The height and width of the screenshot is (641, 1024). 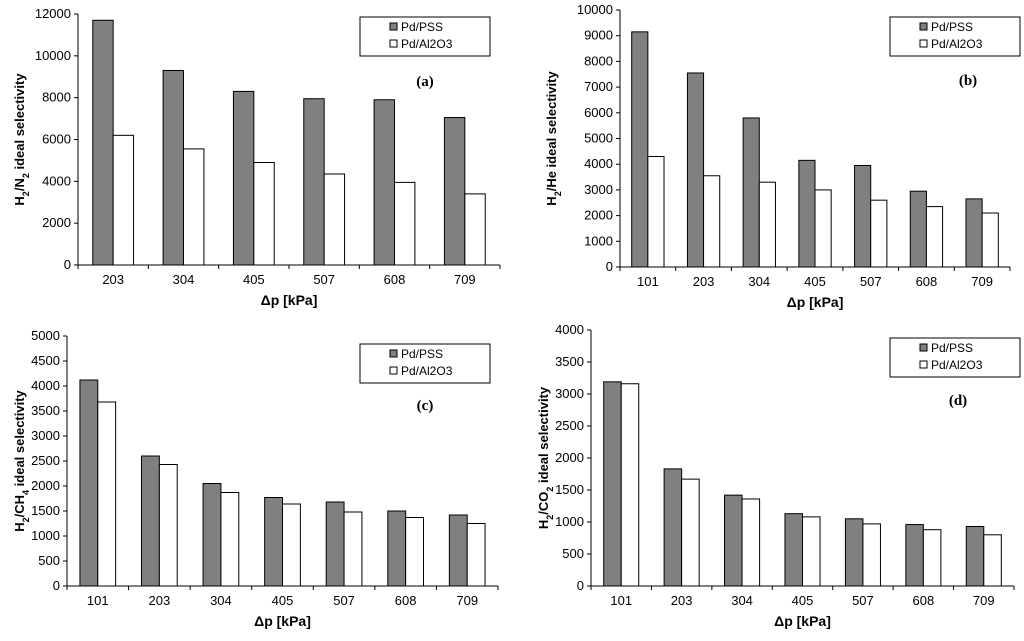 What do you see at coordinates (598, 163) in the screenshot?
I see `panel-b-y-tick-label: 4000` at bounding box center [598, 163].